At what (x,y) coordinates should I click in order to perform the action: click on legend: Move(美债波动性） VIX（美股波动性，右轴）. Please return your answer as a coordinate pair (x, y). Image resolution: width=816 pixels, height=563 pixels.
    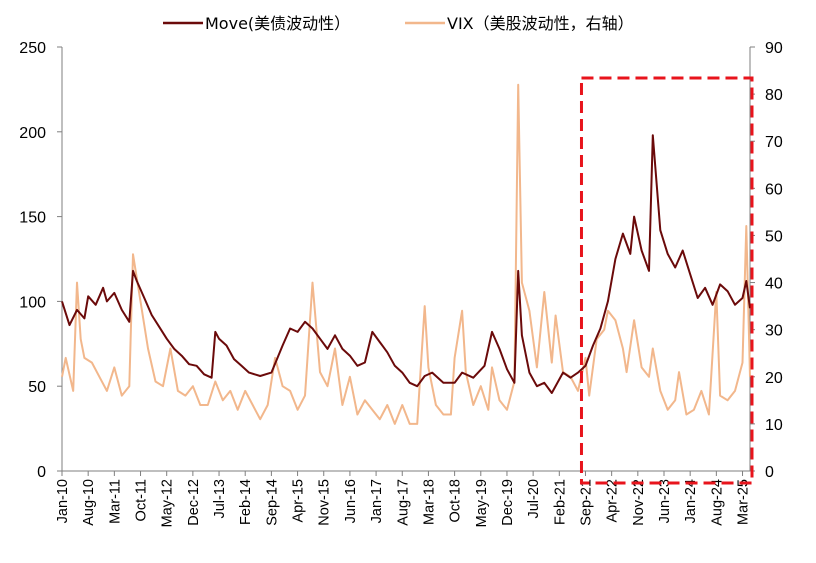
    Looking at the image, I should click on (398, 23).